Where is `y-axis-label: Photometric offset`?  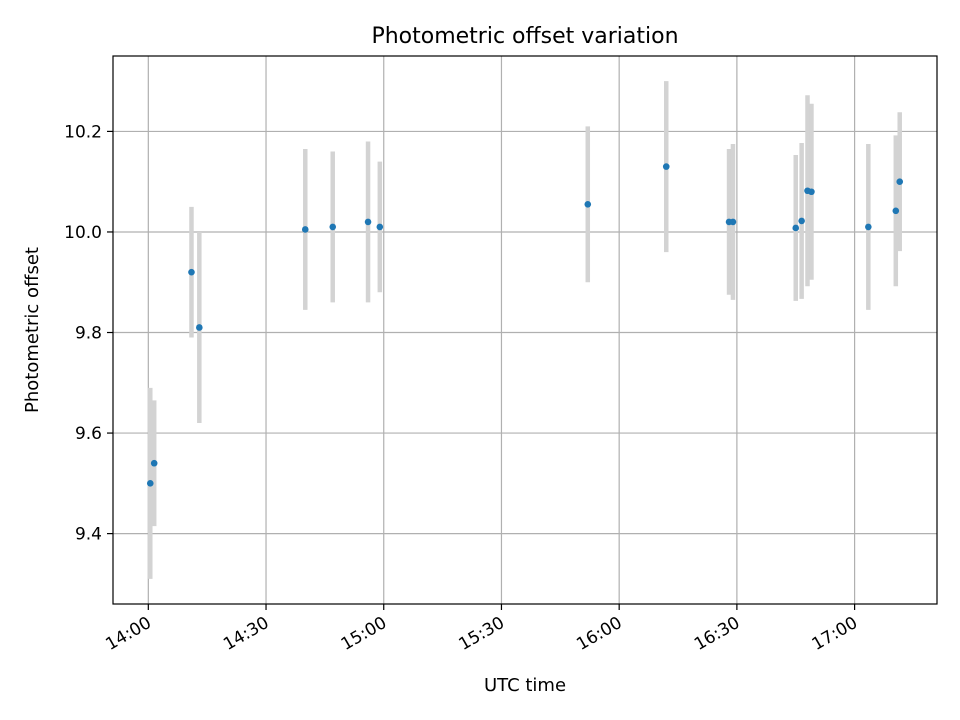
y-axis-label: Photometric offset is located at coordinates (32, 330).